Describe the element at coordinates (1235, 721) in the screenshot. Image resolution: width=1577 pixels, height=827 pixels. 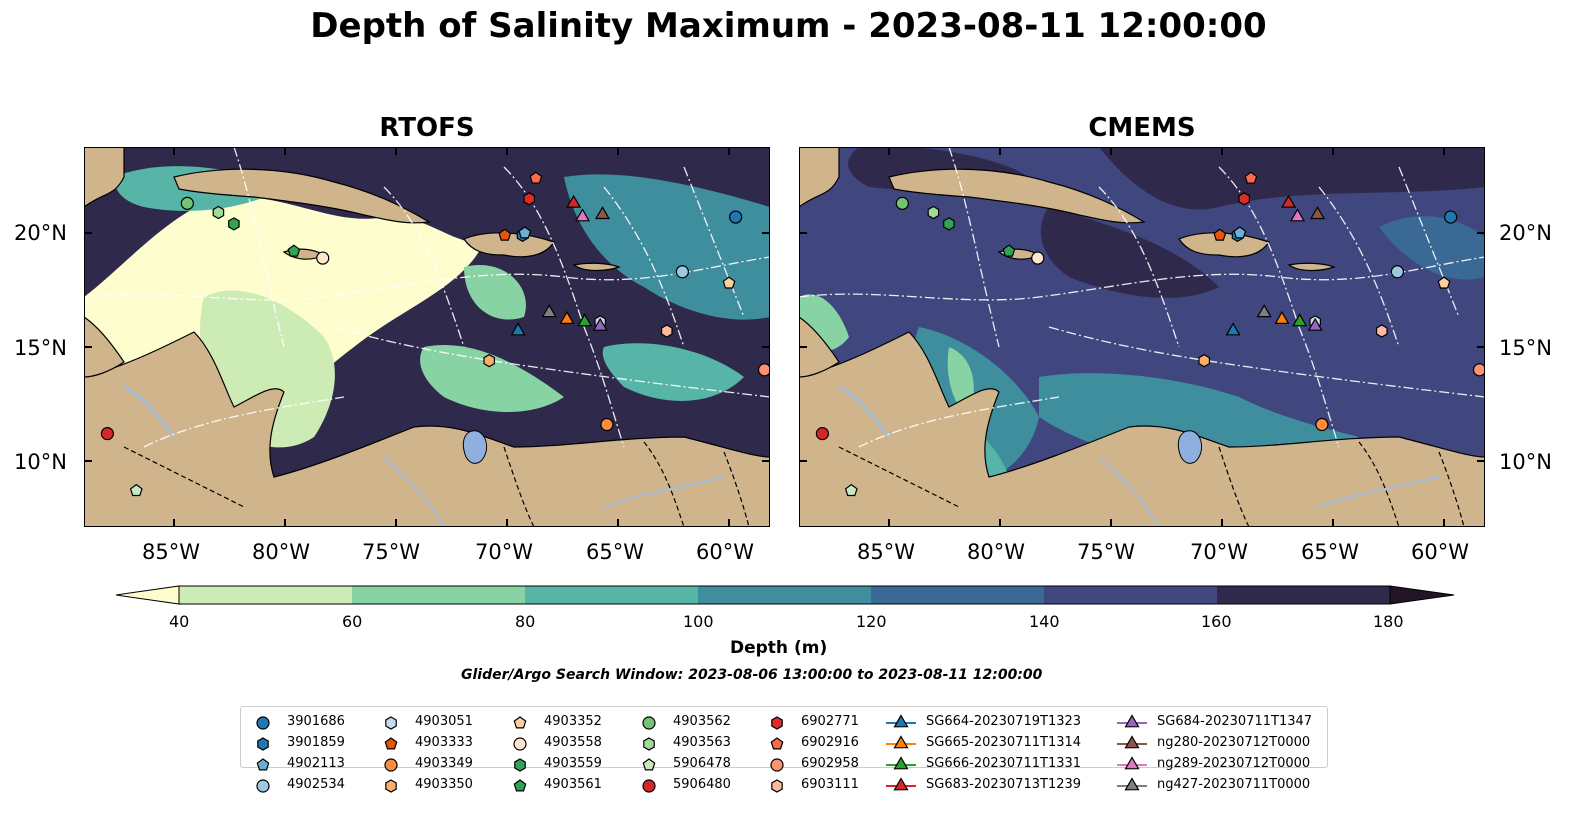
I see `legend-label: SG684-20230711T1347` at that location.